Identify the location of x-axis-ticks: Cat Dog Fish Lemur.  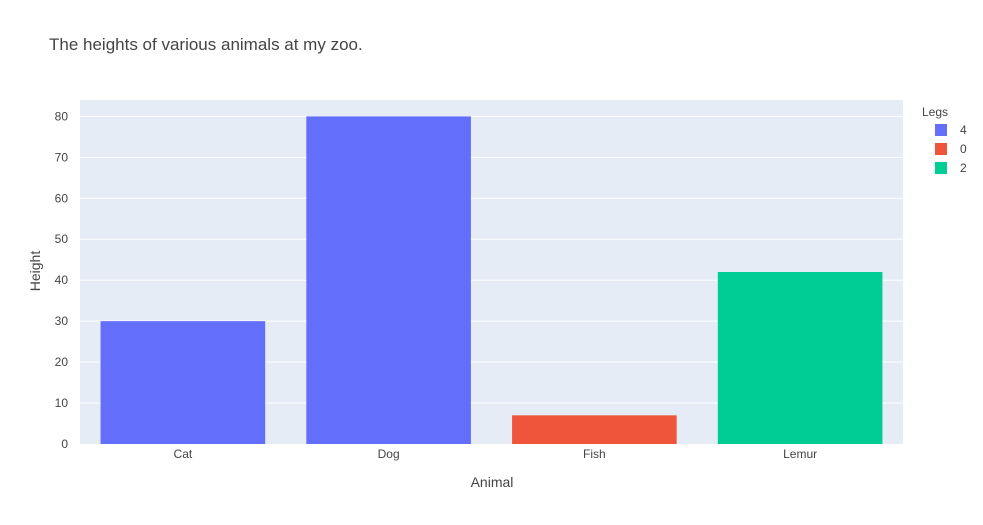
(496, 454).